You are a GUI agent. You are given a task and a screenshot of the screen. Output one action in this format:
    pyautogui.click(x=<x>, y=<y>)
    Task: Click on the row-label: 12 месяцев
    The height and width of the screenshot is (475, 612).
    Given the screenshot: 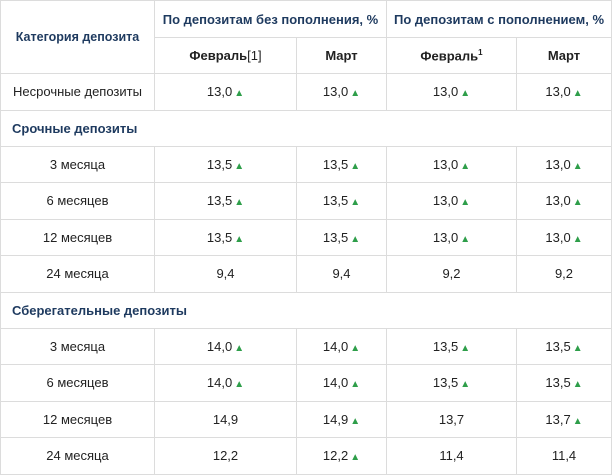 What is the action you would take?
    pyautogui.click(x=77, y=419)
    